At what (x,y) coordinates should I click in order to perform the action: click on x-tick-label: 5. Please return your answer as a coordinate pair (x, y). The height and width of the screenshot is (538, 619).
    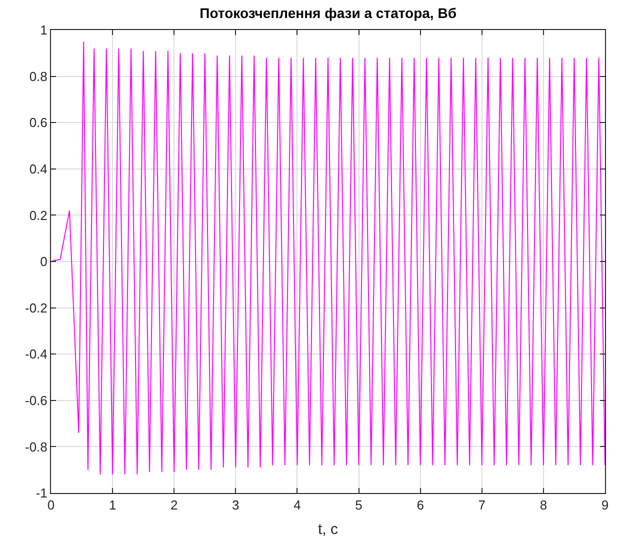
    Looking at the image, I should click on (358, 505).